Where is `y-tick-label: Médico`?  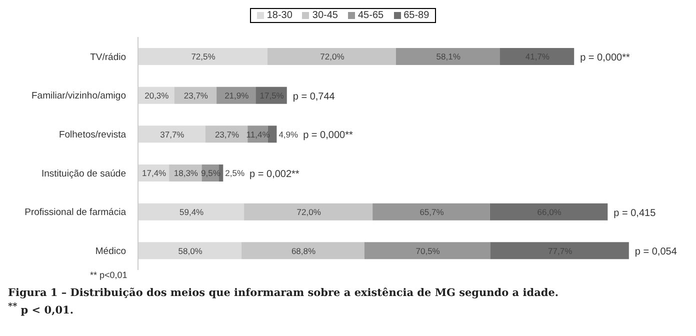
y-tick-label: Médico is located at coordinates (110, 251).